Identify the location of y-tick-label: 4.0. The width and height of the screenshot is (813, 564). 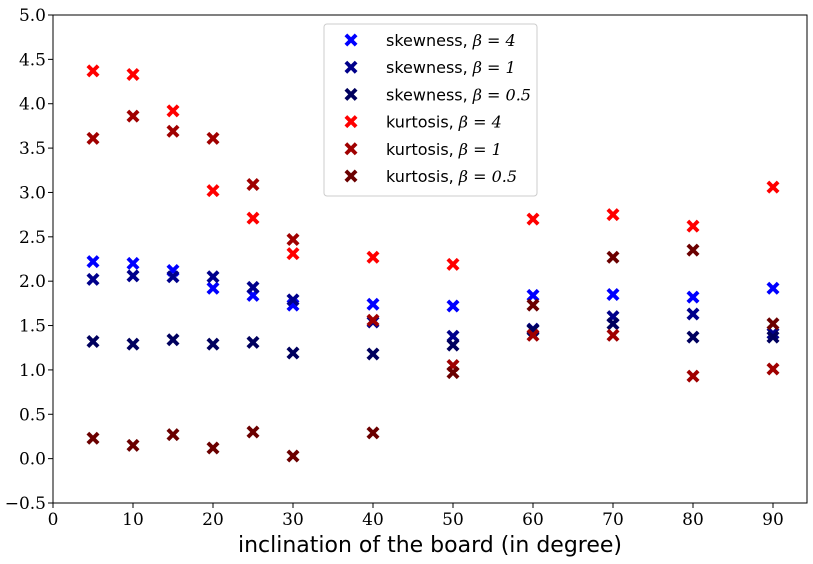
(32, 105).